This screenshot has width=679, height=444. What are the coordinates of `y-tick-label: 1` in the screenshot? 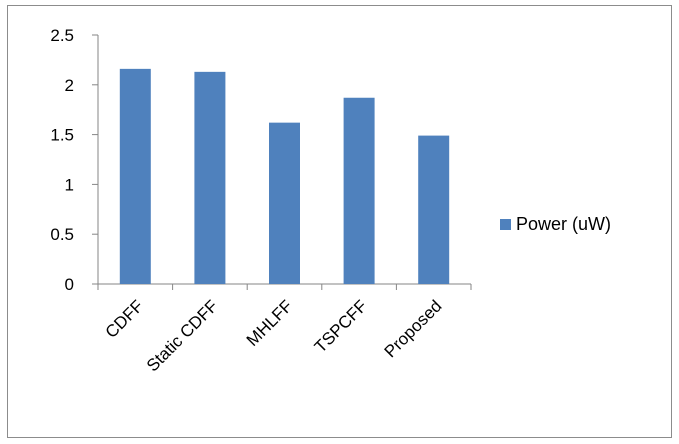 It's located at (69, 184).